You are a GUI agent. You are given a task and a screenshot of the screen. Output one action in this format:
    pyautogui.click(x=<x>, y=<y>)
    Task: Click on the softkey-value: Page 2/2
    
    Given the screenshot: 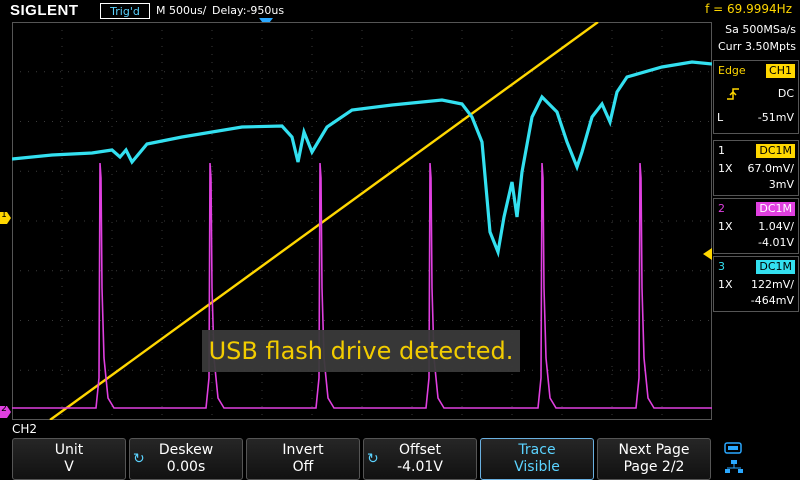 What is the action you would take?
    pyautogui.click(x=654, y=467)
    